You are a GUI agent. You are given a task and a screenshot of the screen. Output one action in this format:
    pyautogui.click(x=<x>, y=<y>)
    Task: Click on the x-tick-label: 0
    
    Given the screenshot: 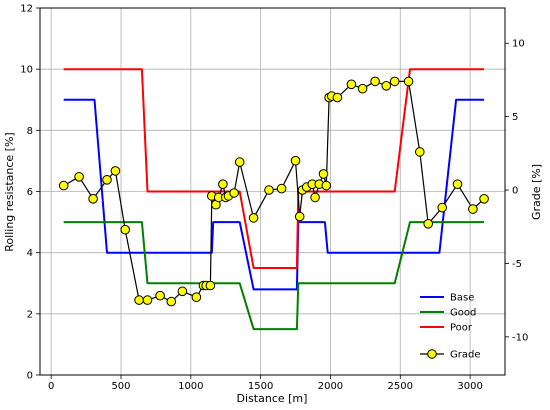 What is the action you would take?
    pyautogui.click(x=51, y=386)
    